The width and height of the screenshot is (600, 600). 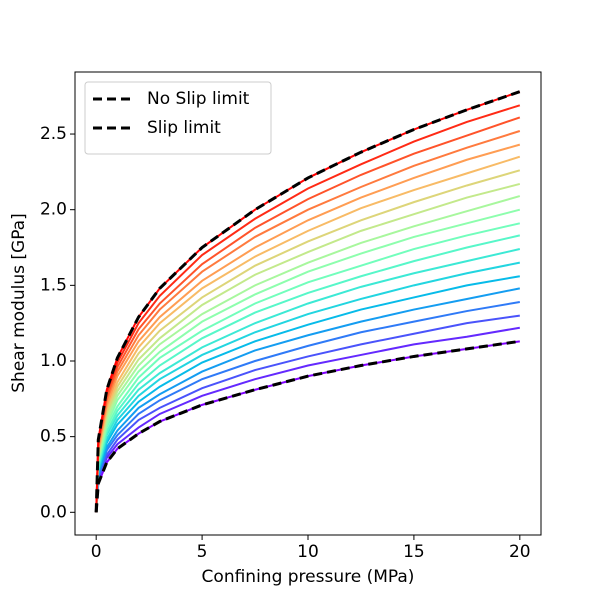 What do you see at coordinates (53, 134) in the screenshot?
I see `y-tick-label: 2.5` at bounding box center [53, 134].